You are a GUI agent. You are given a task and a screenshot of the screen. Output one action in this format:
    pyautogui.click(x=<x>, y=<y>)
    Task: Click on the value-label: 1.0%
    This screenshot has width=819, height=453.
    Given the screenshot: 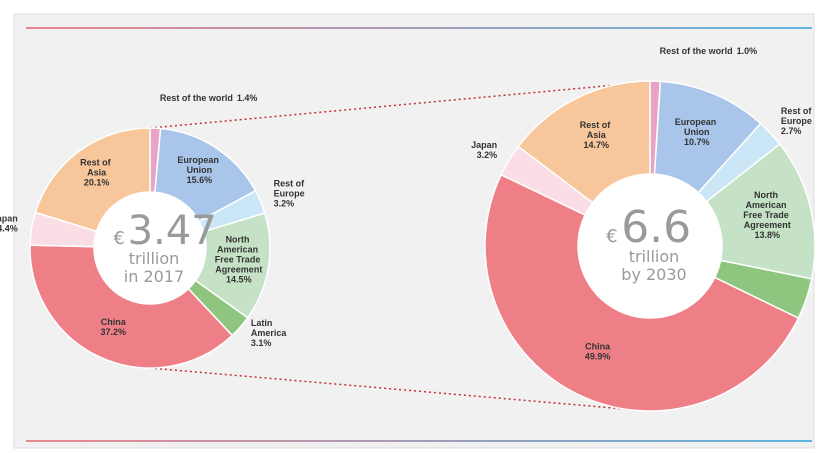 What is the action you would take?
    pyautogui.click(x=747, y=51)
    